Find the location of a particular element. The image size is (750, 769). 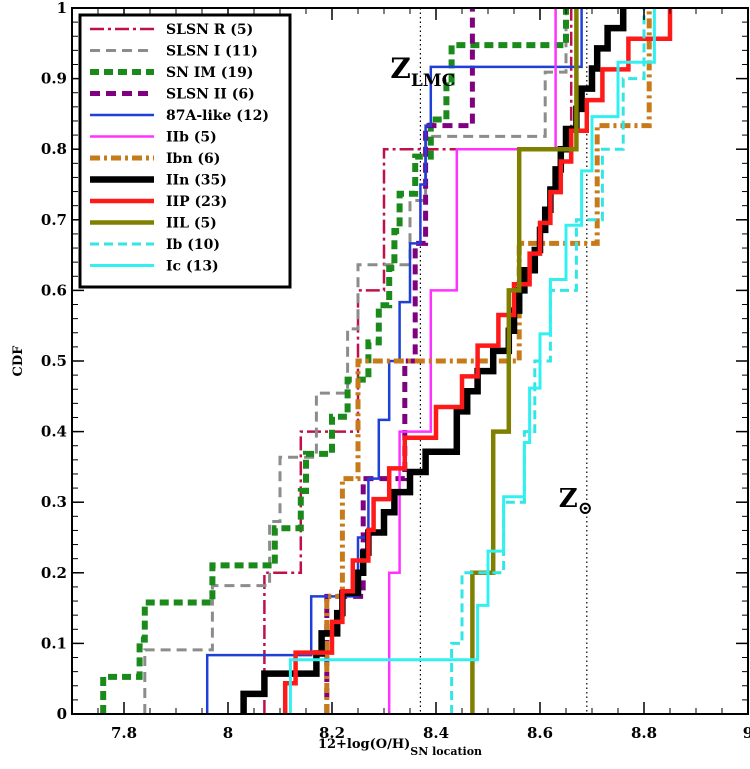

legend-box is located at coordinates (185, 151).